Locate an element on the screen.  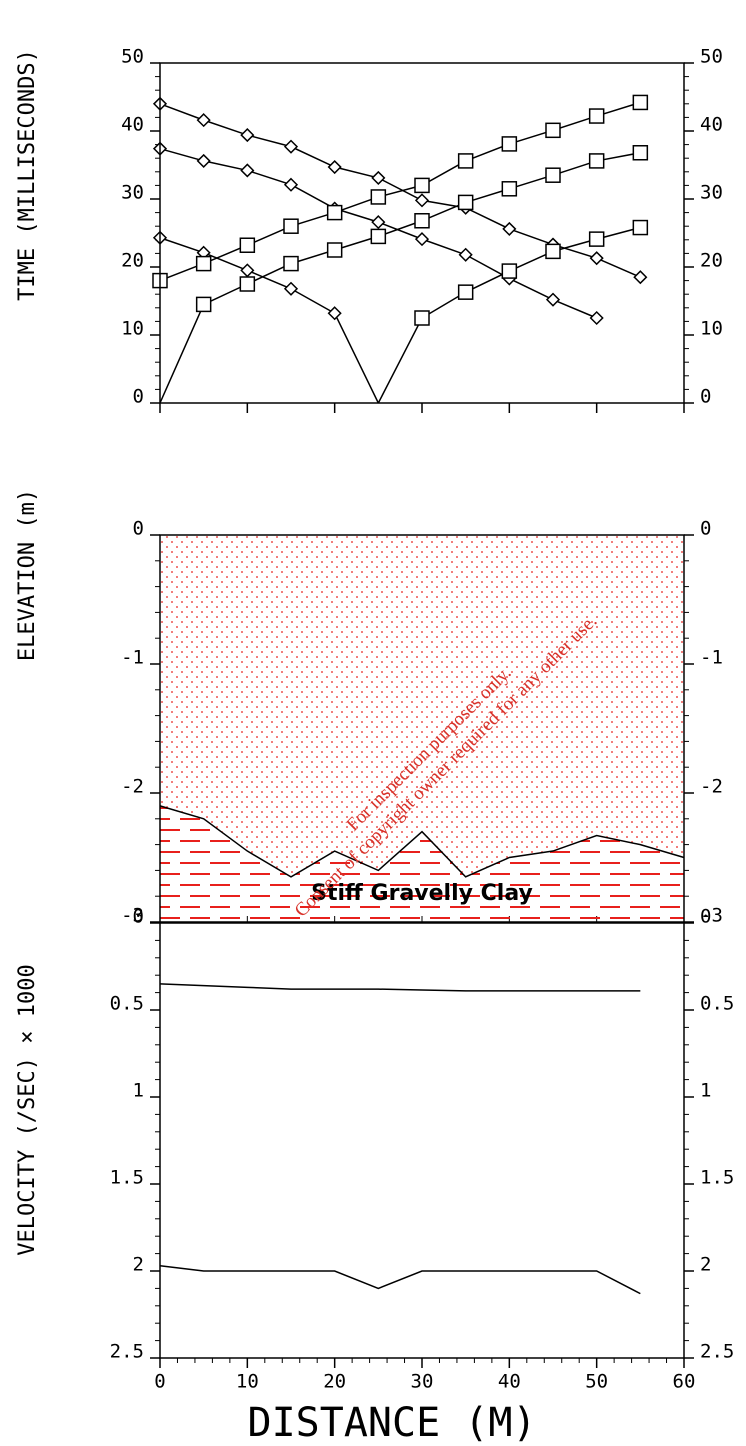
x-tick-label: 50 is located at coordinates (596, 1382).